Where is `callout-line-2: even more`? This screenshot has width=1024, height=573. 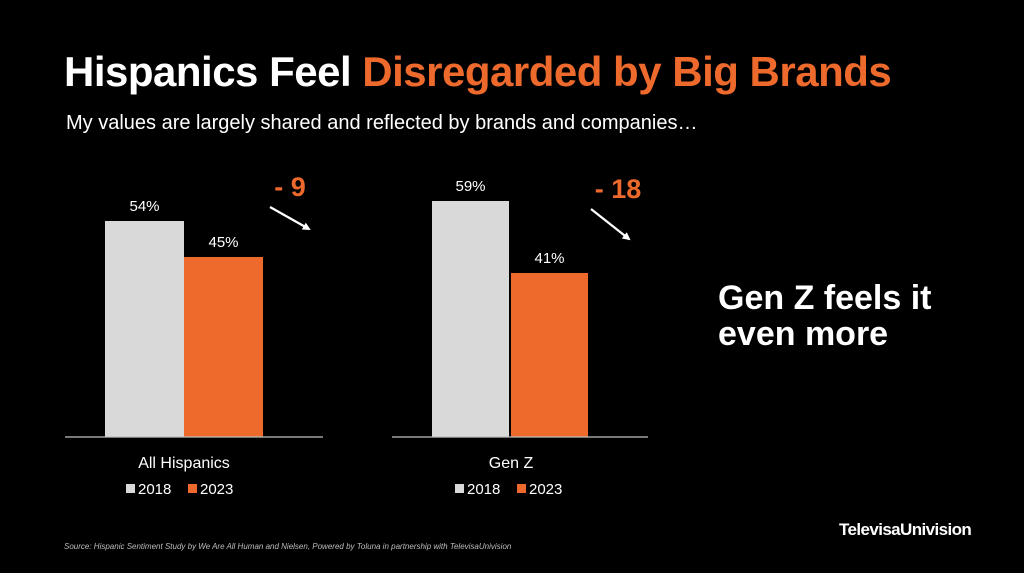
callout-line-2: even more is located at coordinates (803, 334).